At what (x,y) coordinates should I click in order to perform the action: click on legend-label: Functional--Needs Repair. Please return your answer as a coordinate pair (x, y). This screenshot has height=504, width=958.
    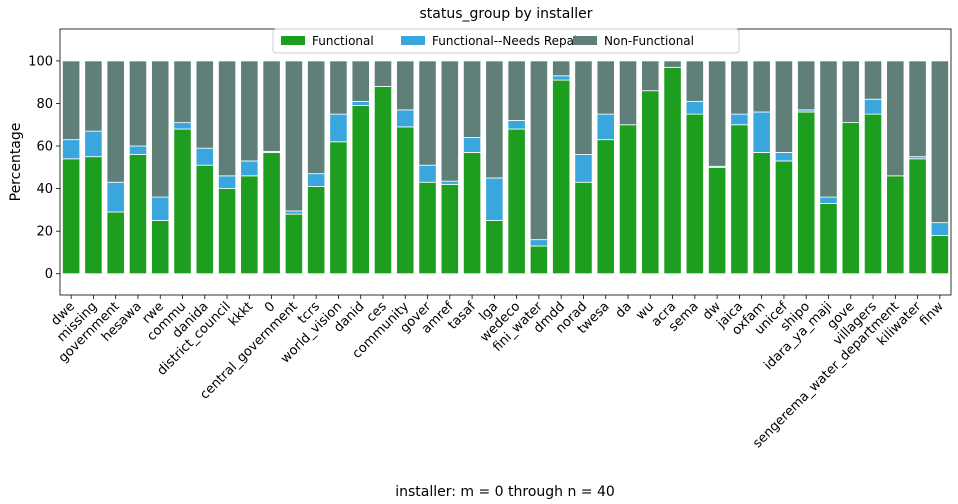
    Looking at the image, I should click on (507, 41).